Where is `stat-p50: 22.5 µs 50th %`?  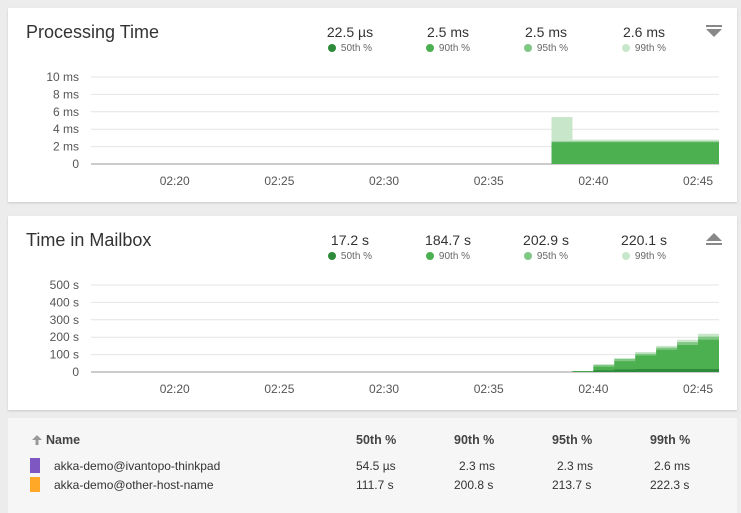
stat-p50: 22.5 µs 50th % is located at coordinates (350, 39).